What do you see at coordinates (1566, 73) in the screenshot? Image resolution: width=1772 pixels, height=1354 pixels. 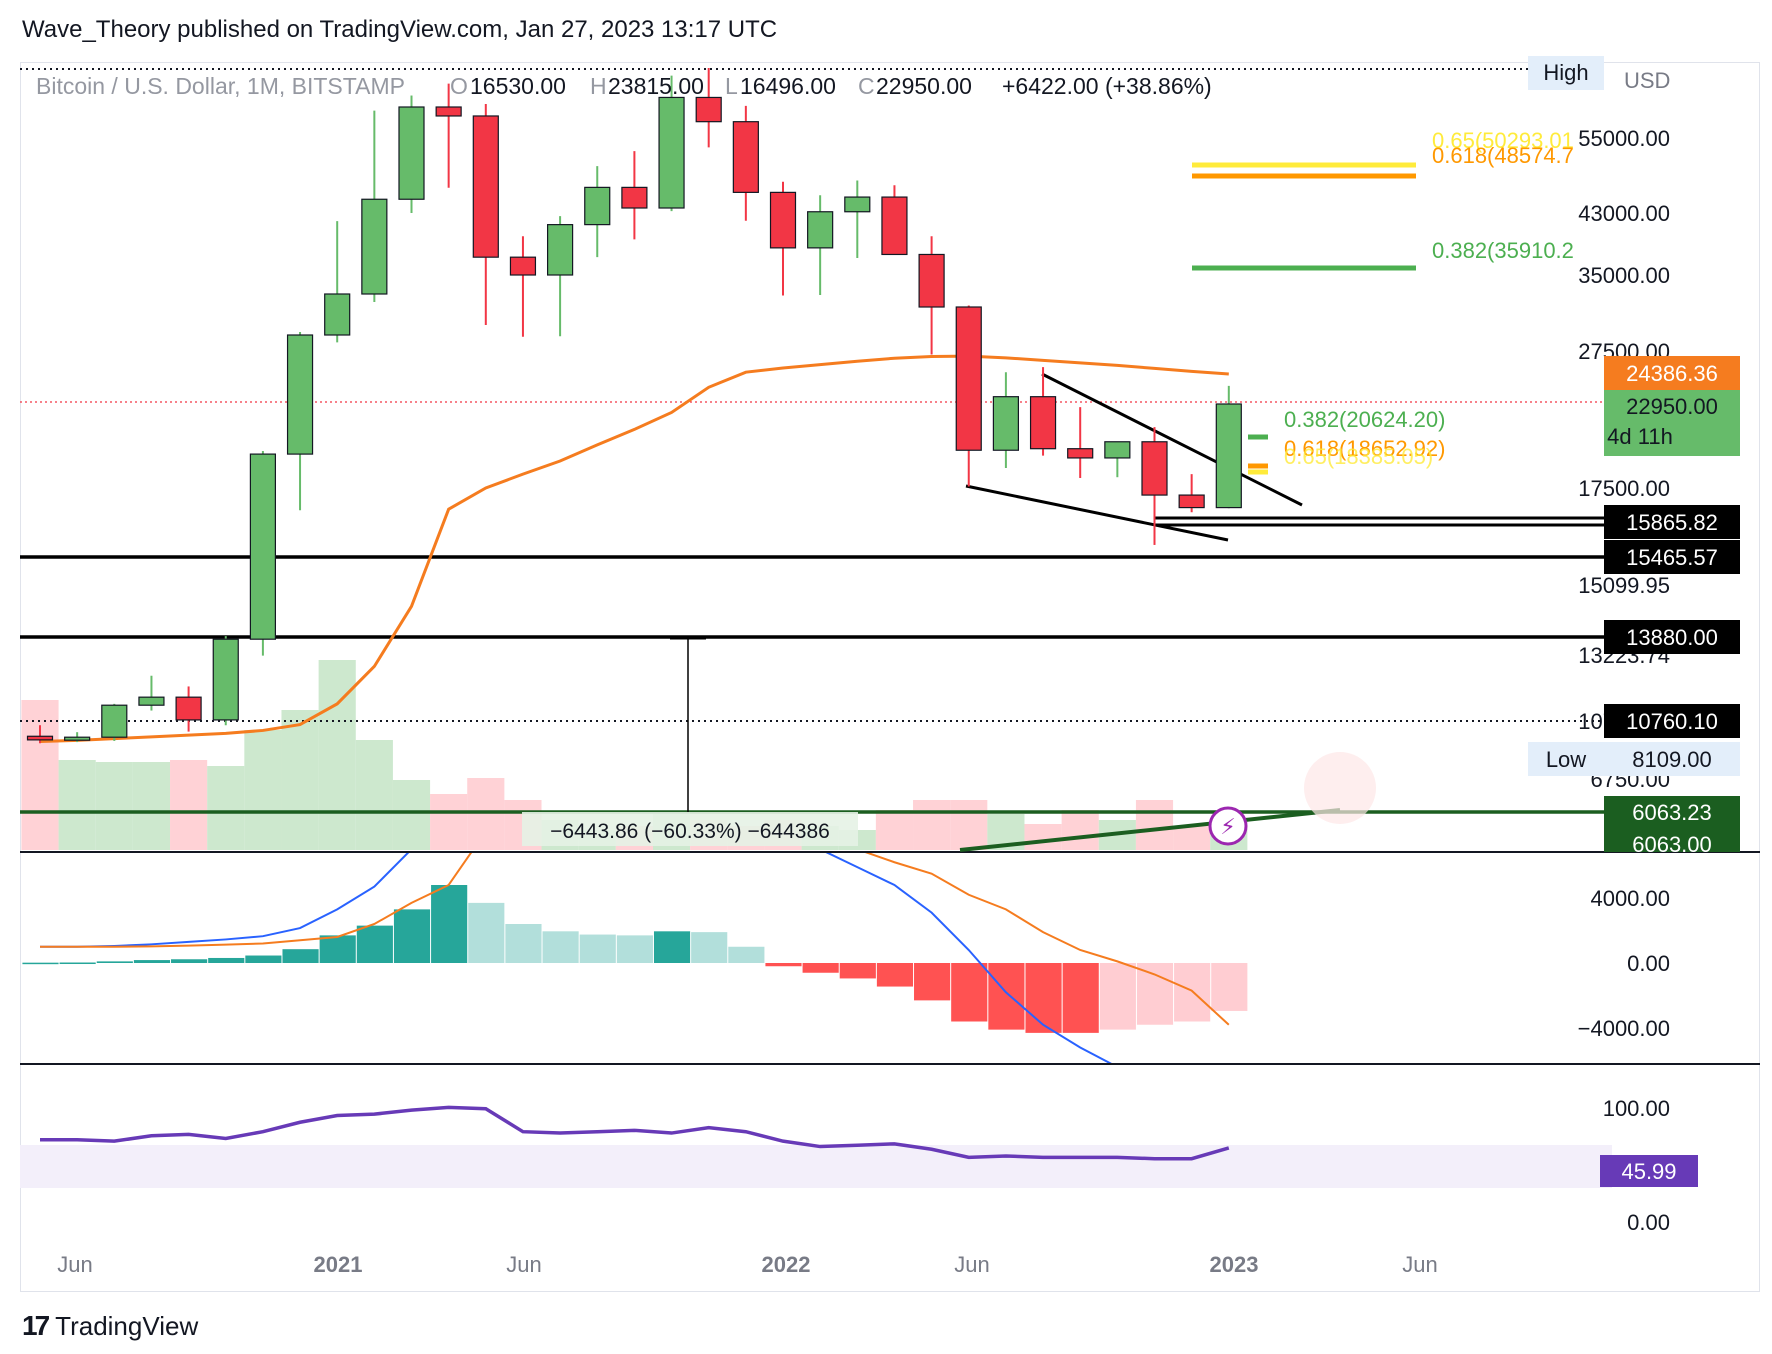 I see `high-badge` at bounding box center [1566, 73].